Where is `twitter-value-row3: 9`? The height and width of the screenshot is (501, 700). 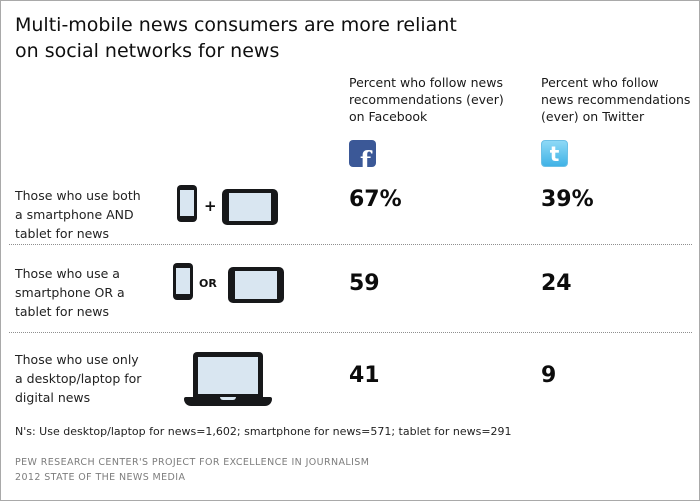
twitter-value-row3: 9 is located at coordinates (549, 375).